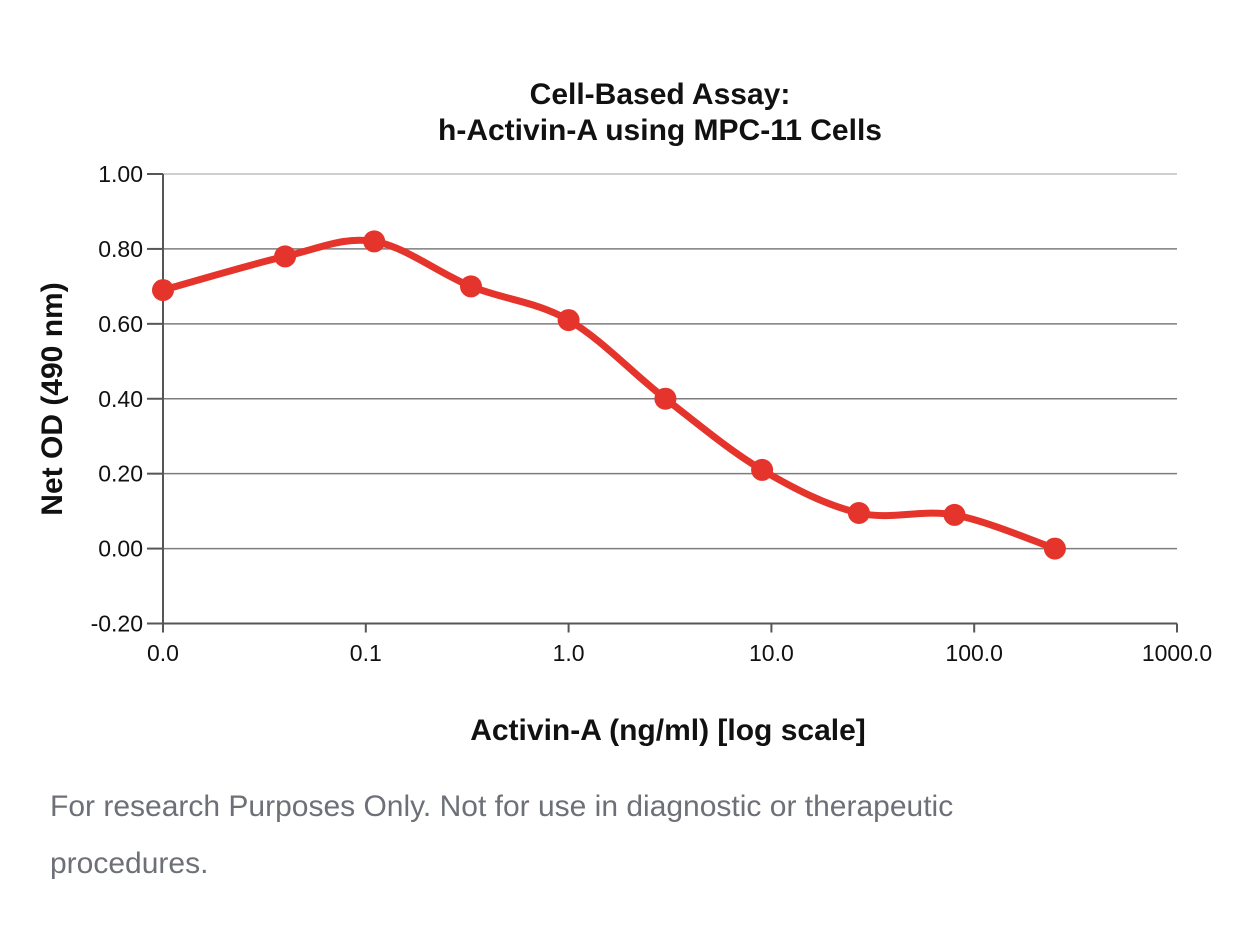 The image size is (1252, 928). What do you see at coordinates (120, 174) in the screenshot?
I see `y-tick-label-1.00: 1.00` at bounding box center [120, 174].